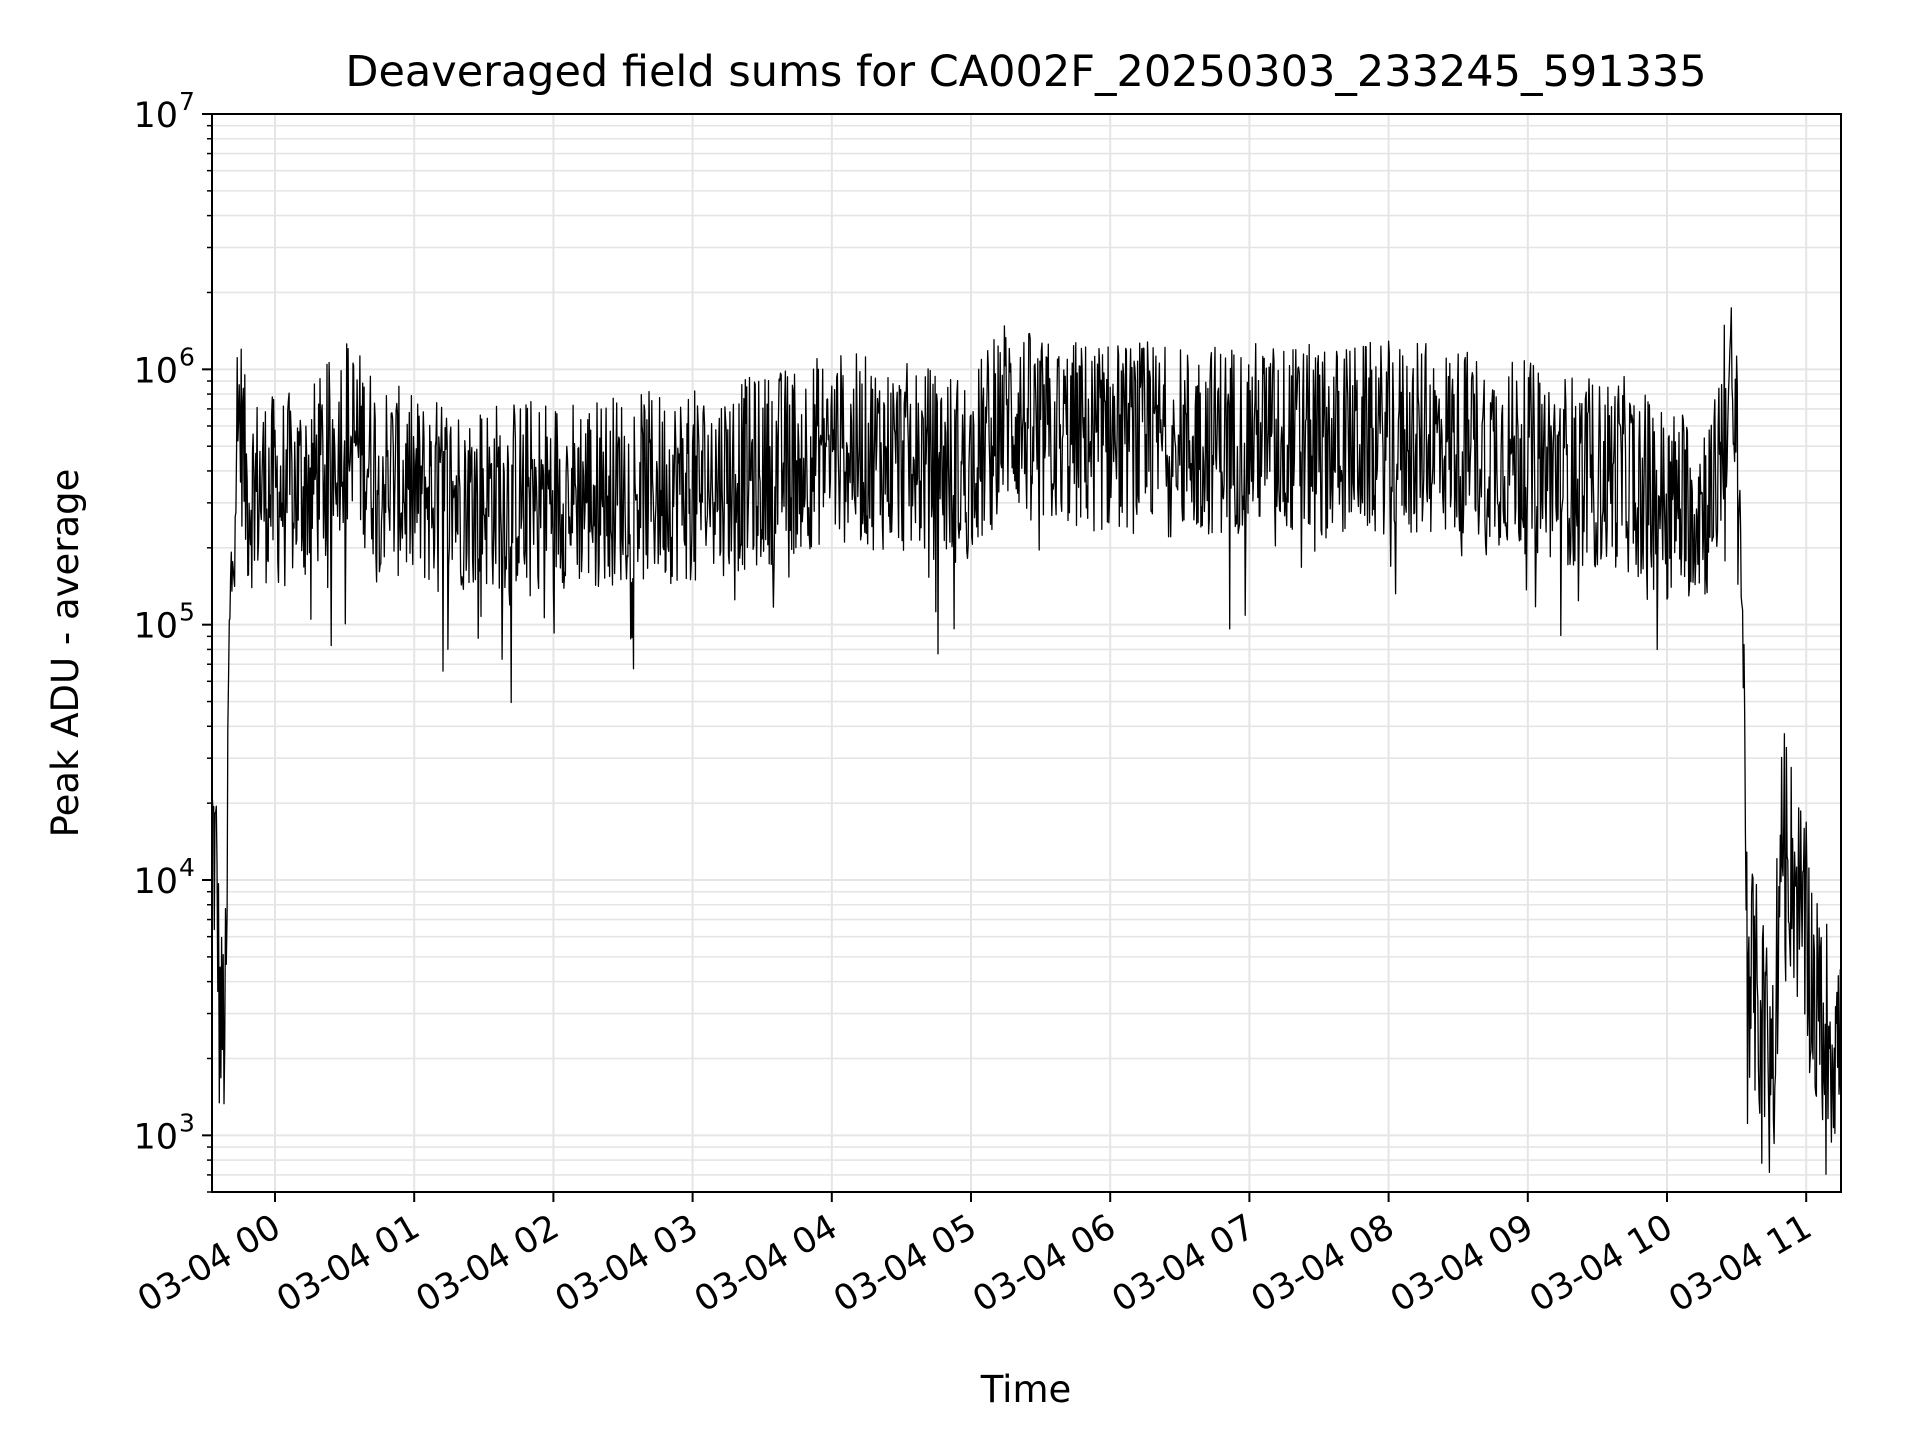 The image size is (1920, 1440). Describe the element at coordinates (187, 612) in the screenshot. I see `y-tick-label-exponent: 5` at that location.